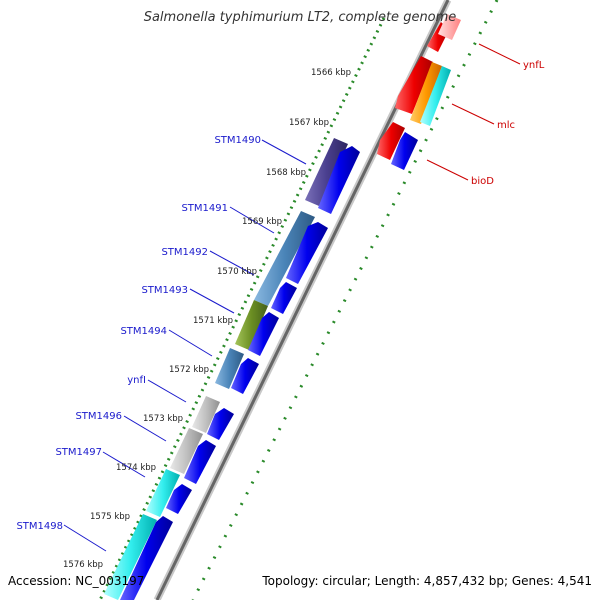  I want to click on feature-mlc-red, so click(414, 85).